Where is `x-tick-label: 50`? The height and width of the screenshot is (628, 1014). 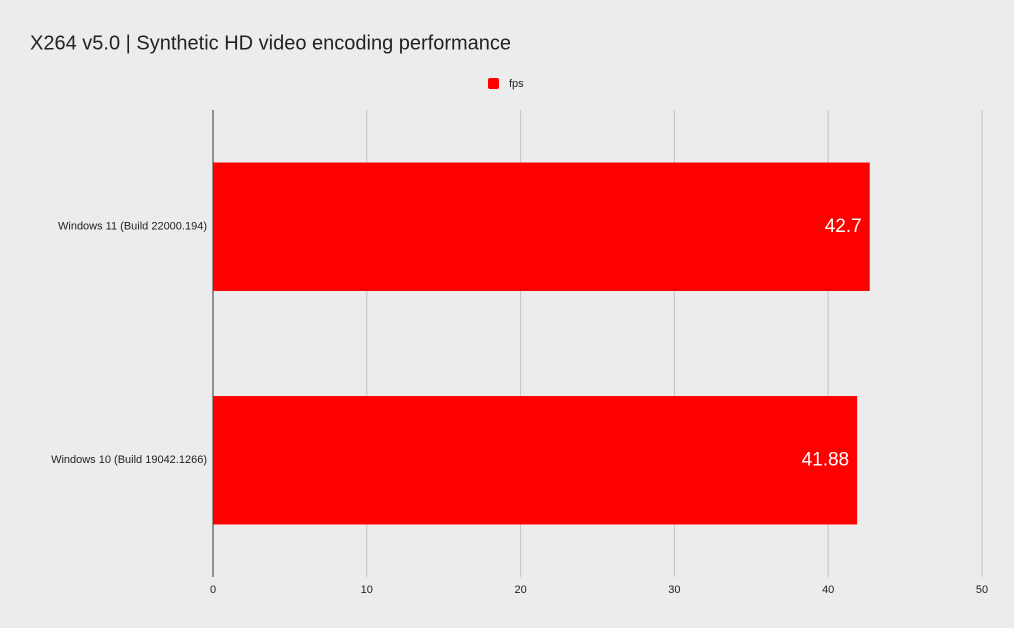 x-tick-label: 50 is located at coordinates (982, 590).